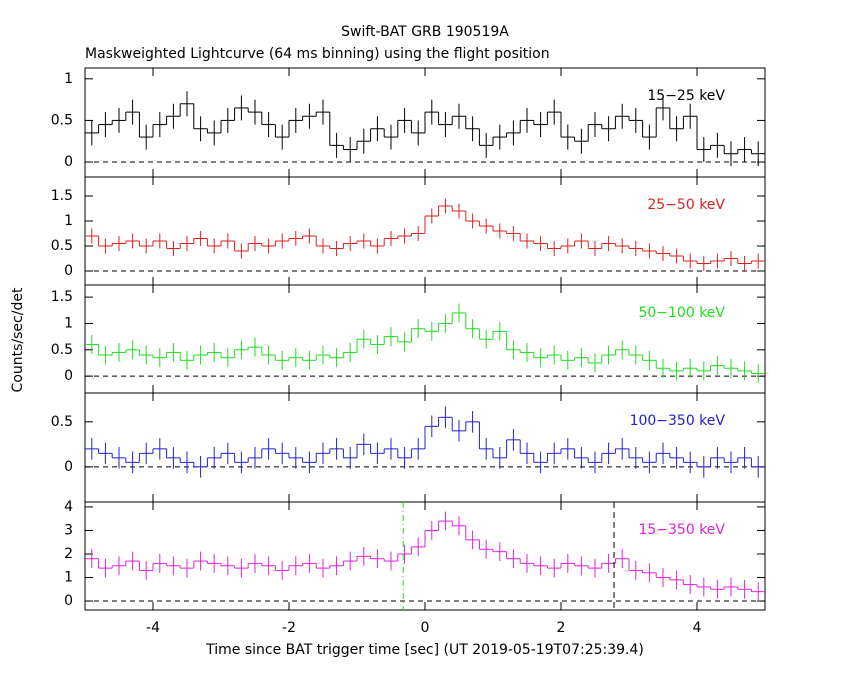  Describe the element at coordinates (681, 313) in the screenshot. I see `series-label: 50−100 keV` at that location.